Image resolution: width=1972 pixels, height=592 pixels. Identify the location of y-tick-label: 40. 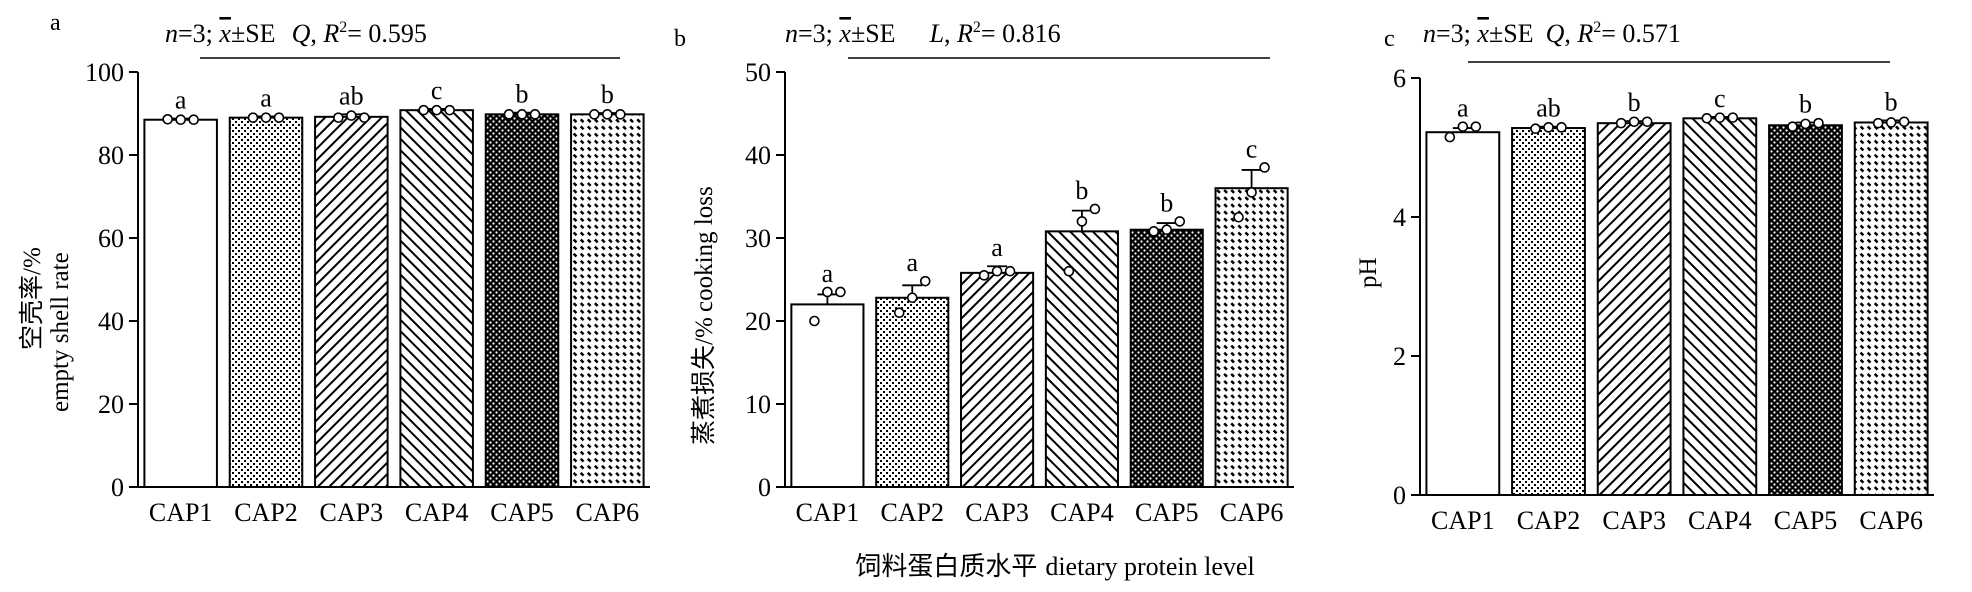
(758, 155).